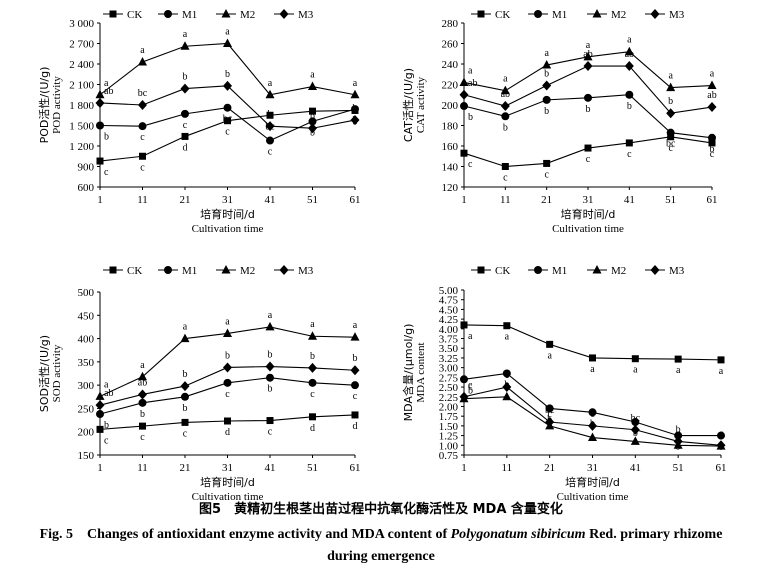  What do you see at coordinates (450, 86) in the screenshot?
I see `y-tick-label: 220` at bounding box center [450, 86].